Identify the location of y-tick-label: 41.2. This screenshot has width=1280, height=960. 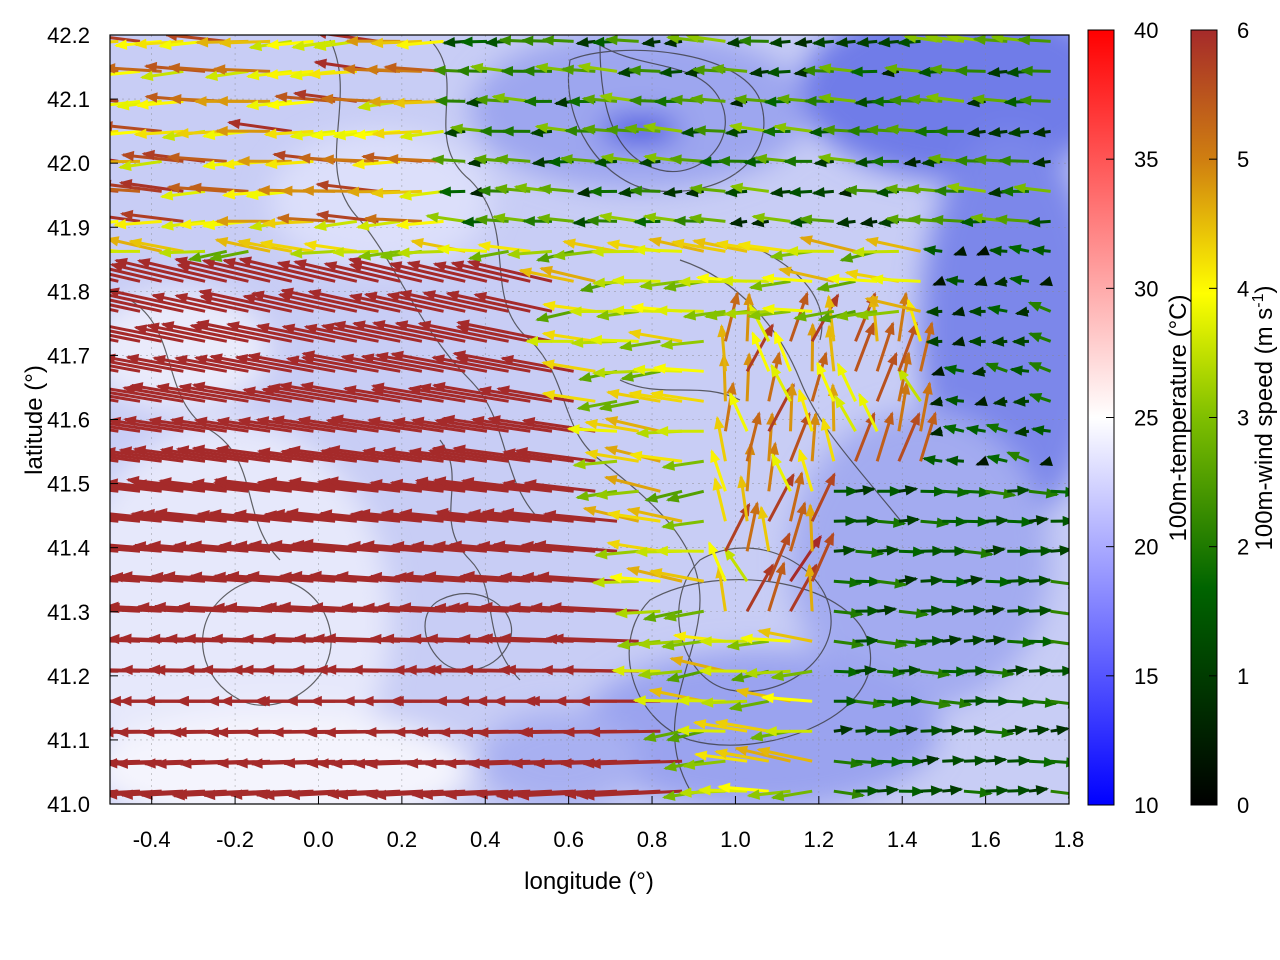
(68, 676).